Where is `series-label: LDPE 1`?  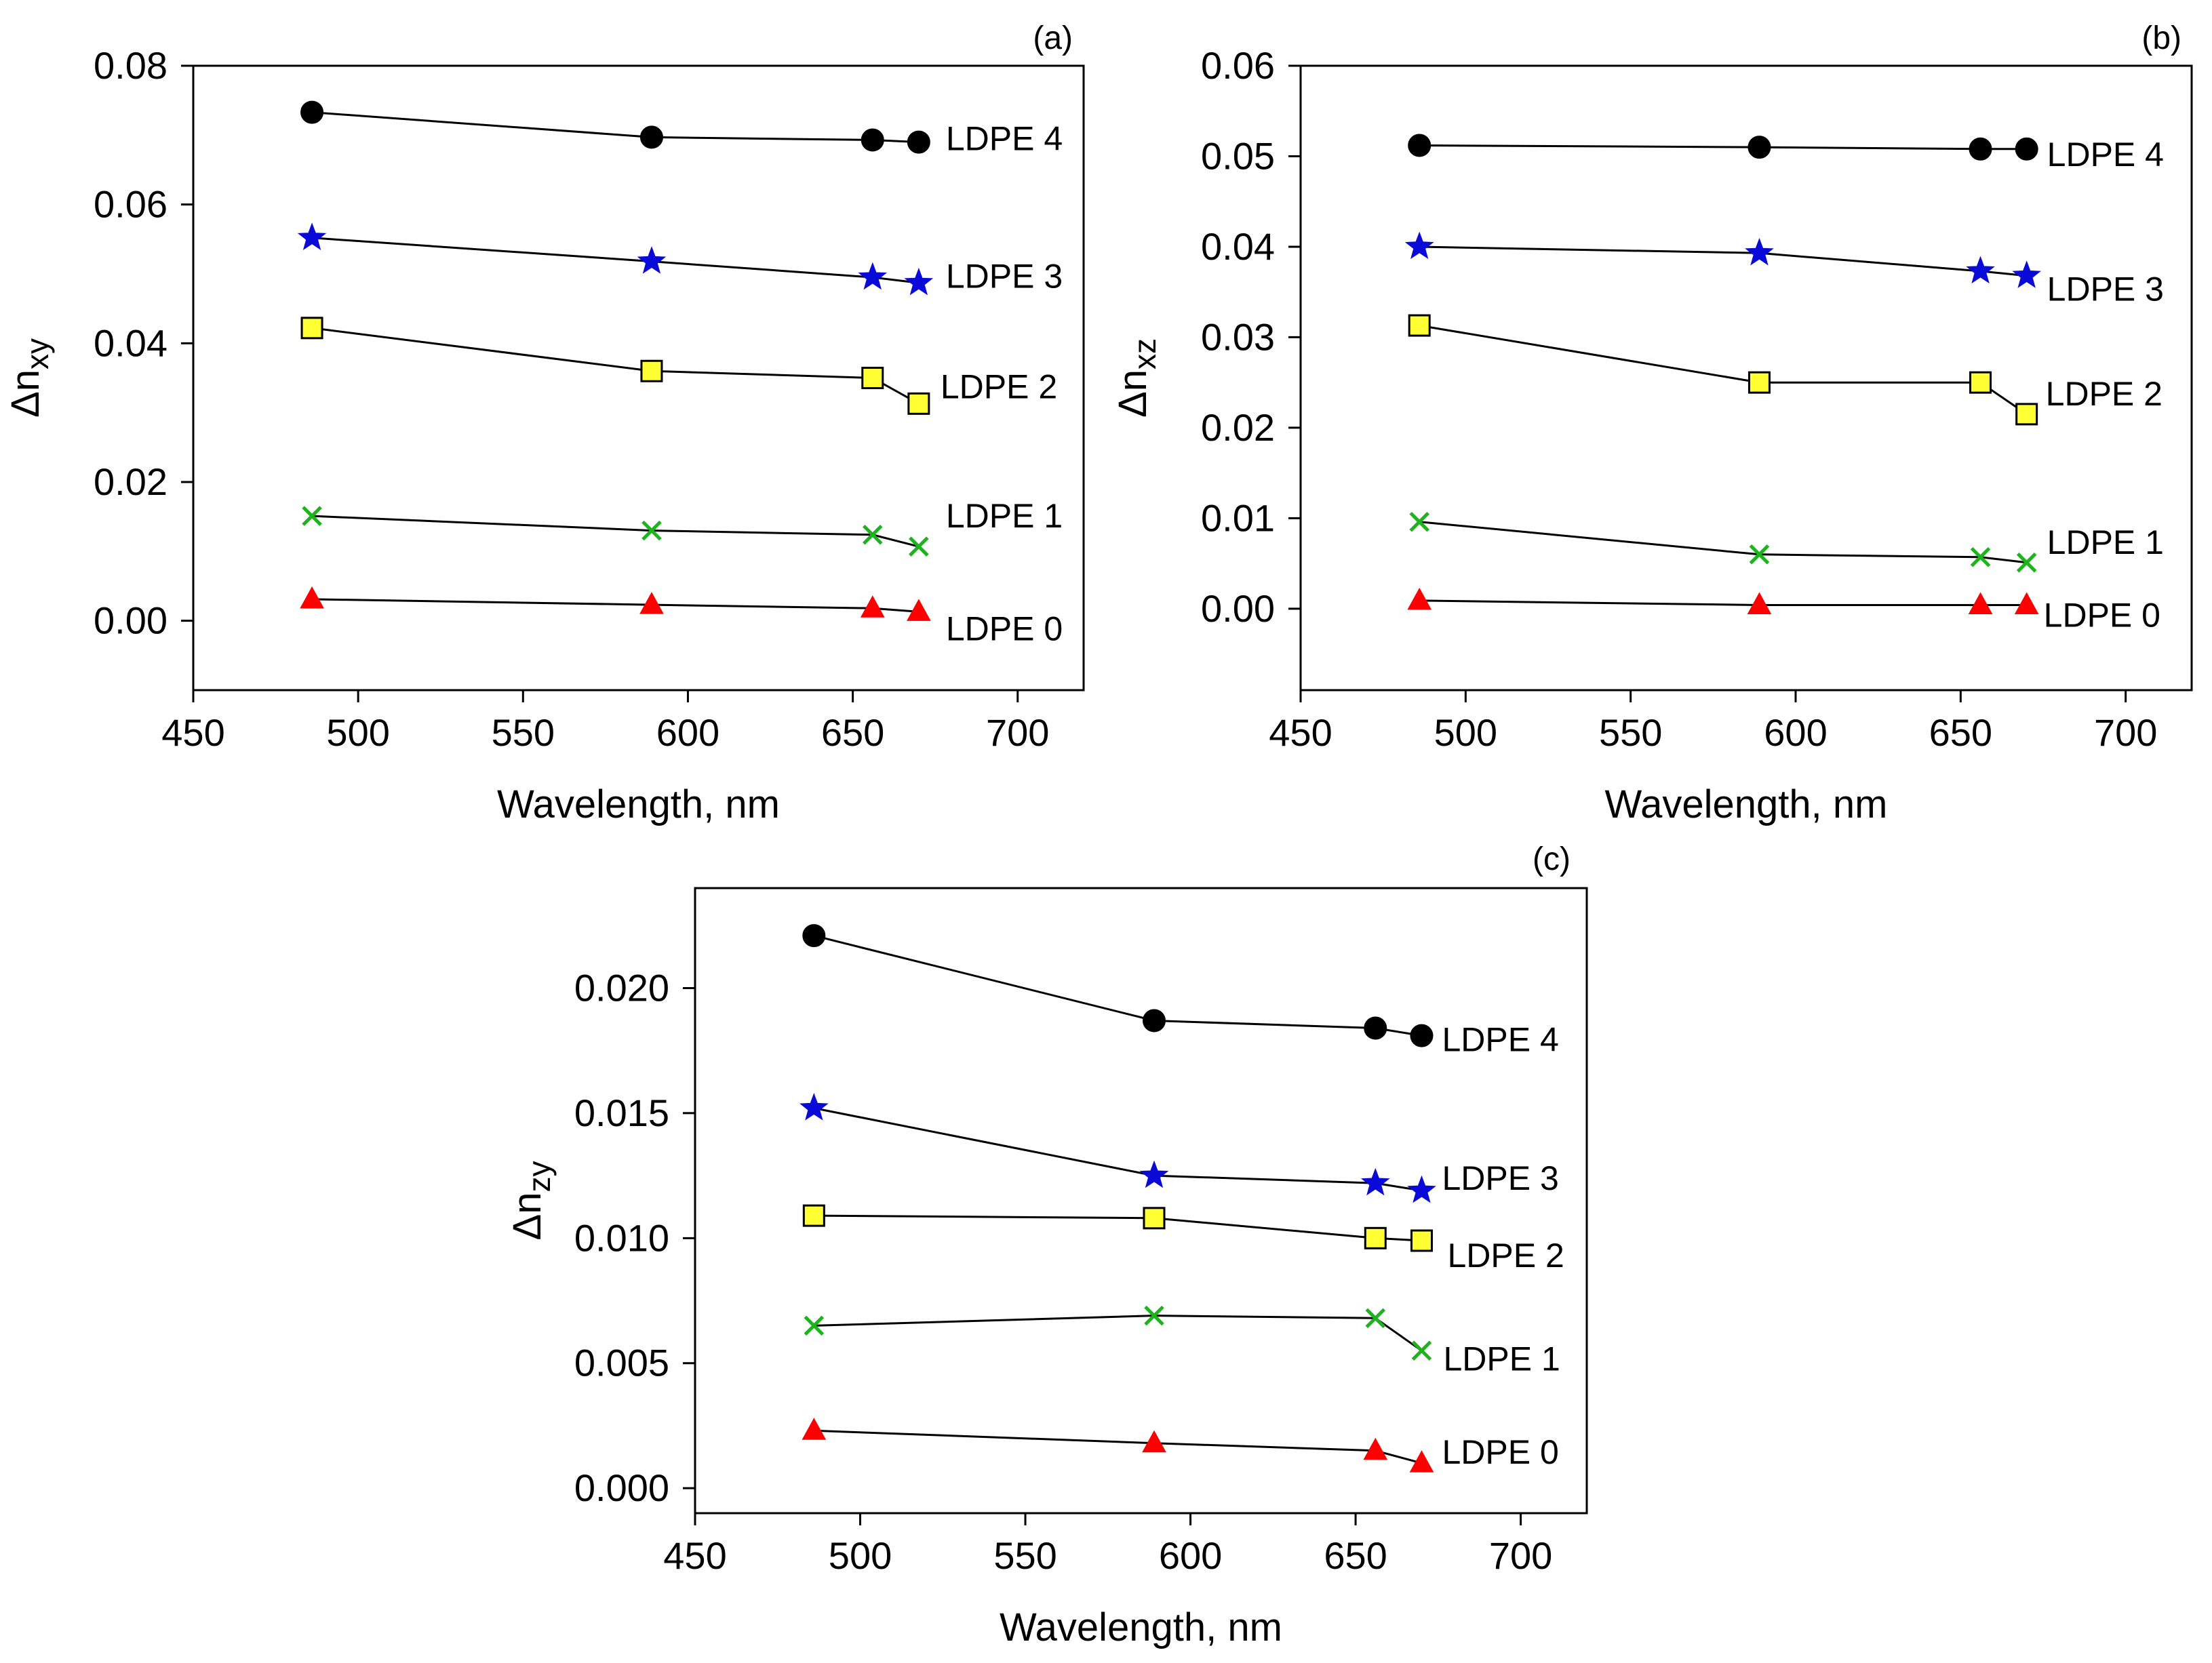 series-label: LDPE 1 is located at coordinates (1005, 516).